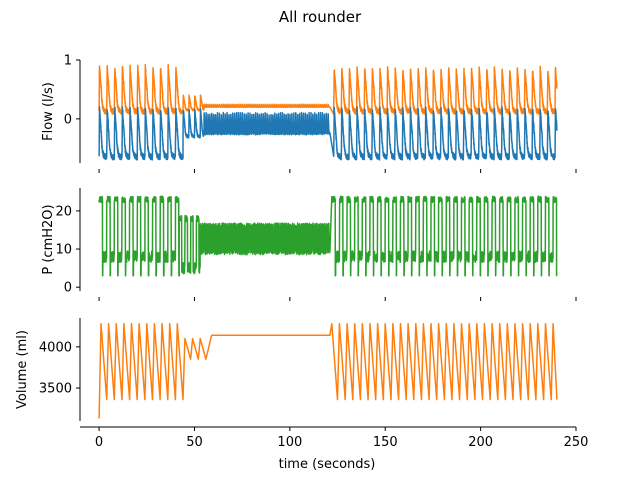 Image resolution: width=640 pixels, height=484 pixels. I want to click on y-tick-label: 10, so click(63, 250).